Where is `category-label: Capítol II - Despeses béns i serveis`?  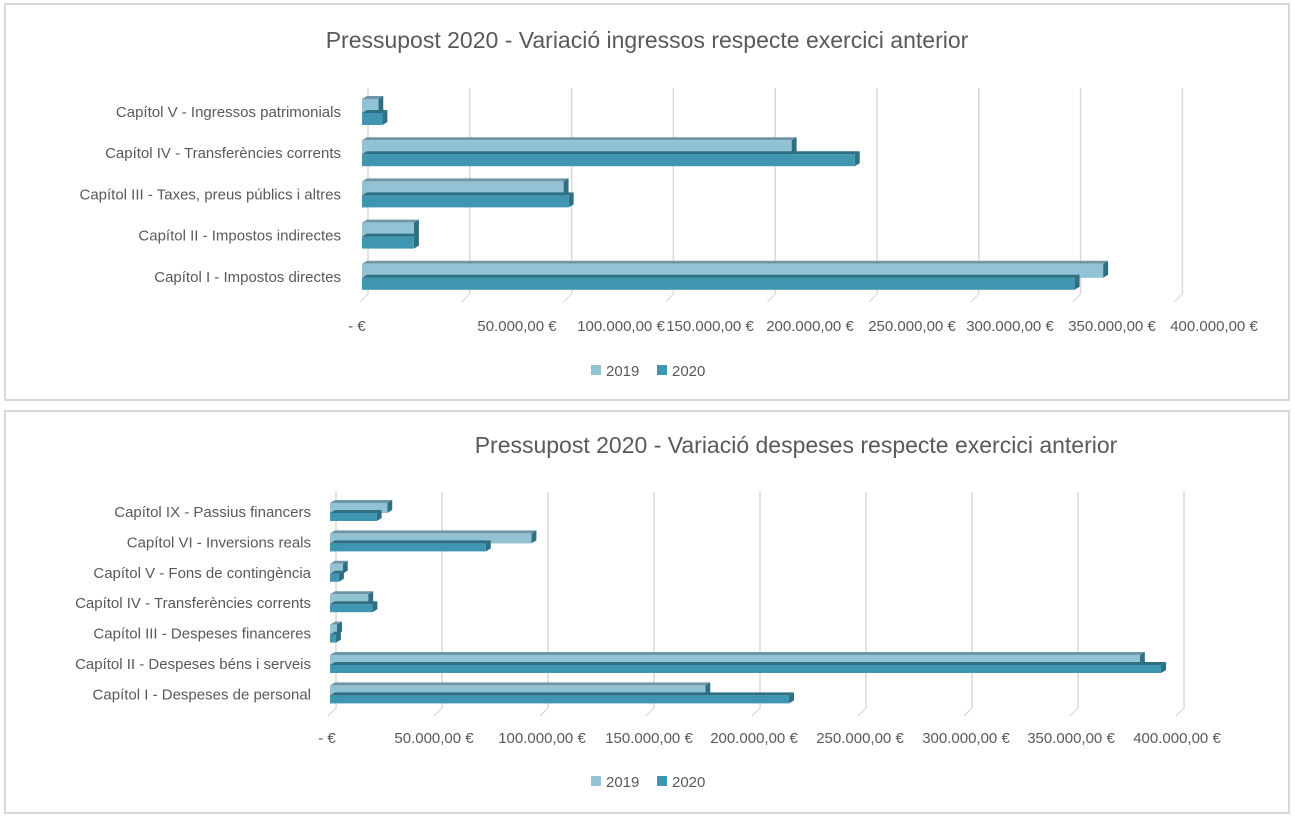 category-label: Capítol II - Despeses béns i serveis is located at coordinates (193, 664).